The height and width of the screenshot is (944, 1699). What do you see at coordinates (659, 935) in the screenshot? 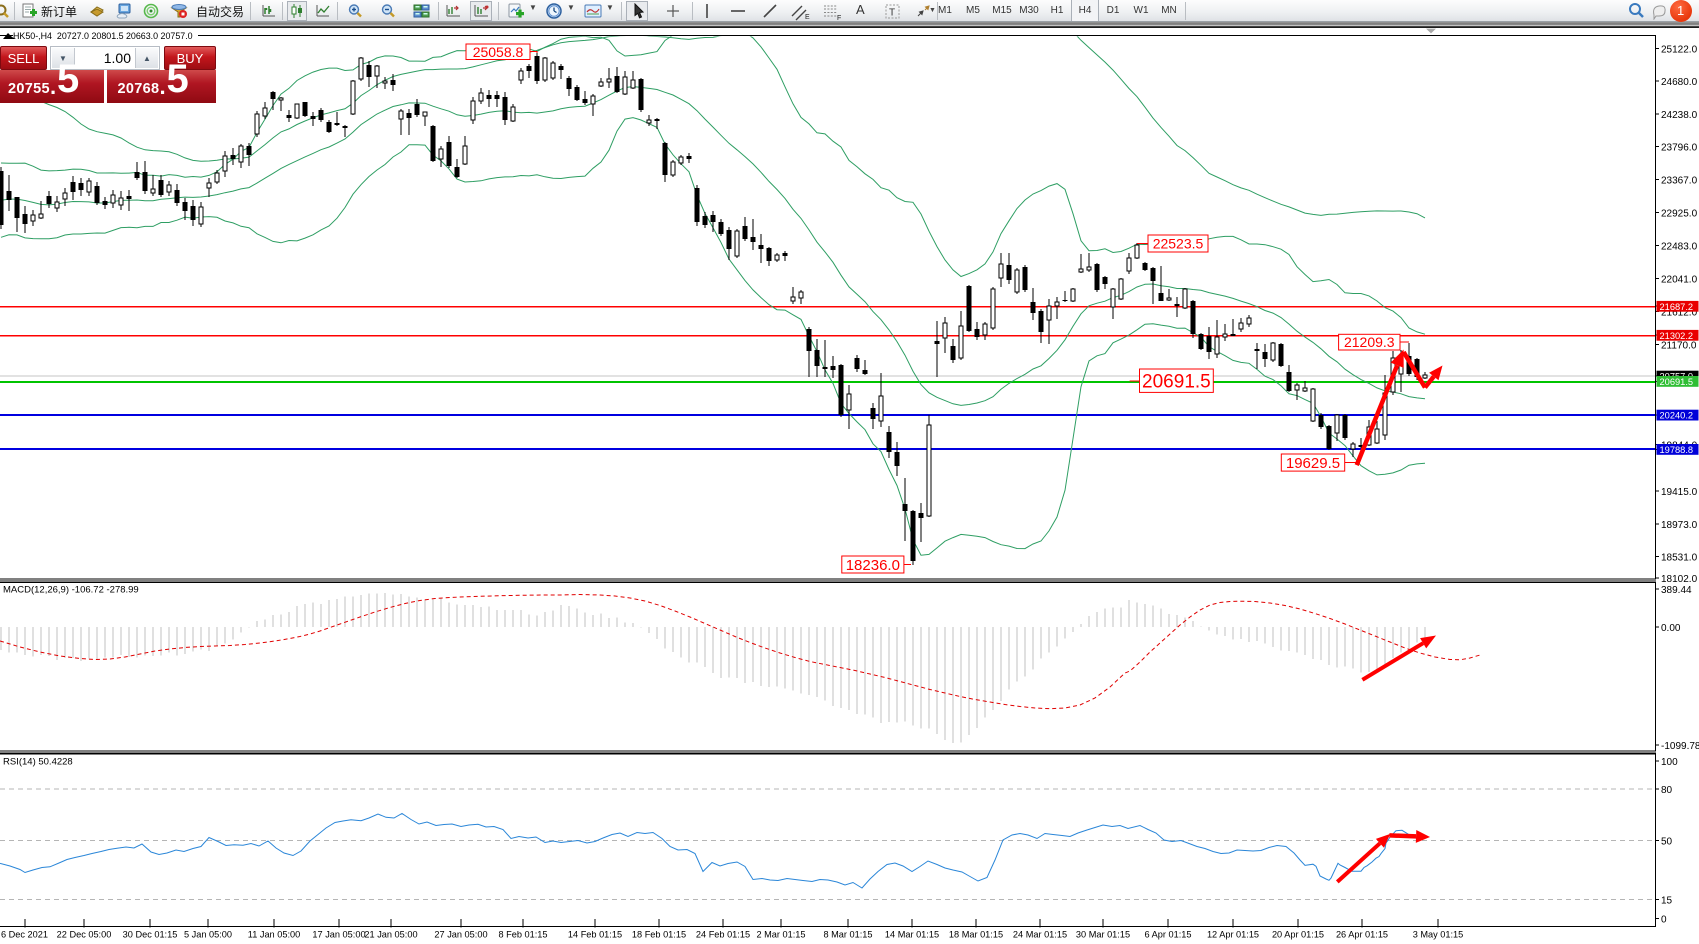
I see `svg-text: 18 Feb 01:15` at bounding box center [659, 935].